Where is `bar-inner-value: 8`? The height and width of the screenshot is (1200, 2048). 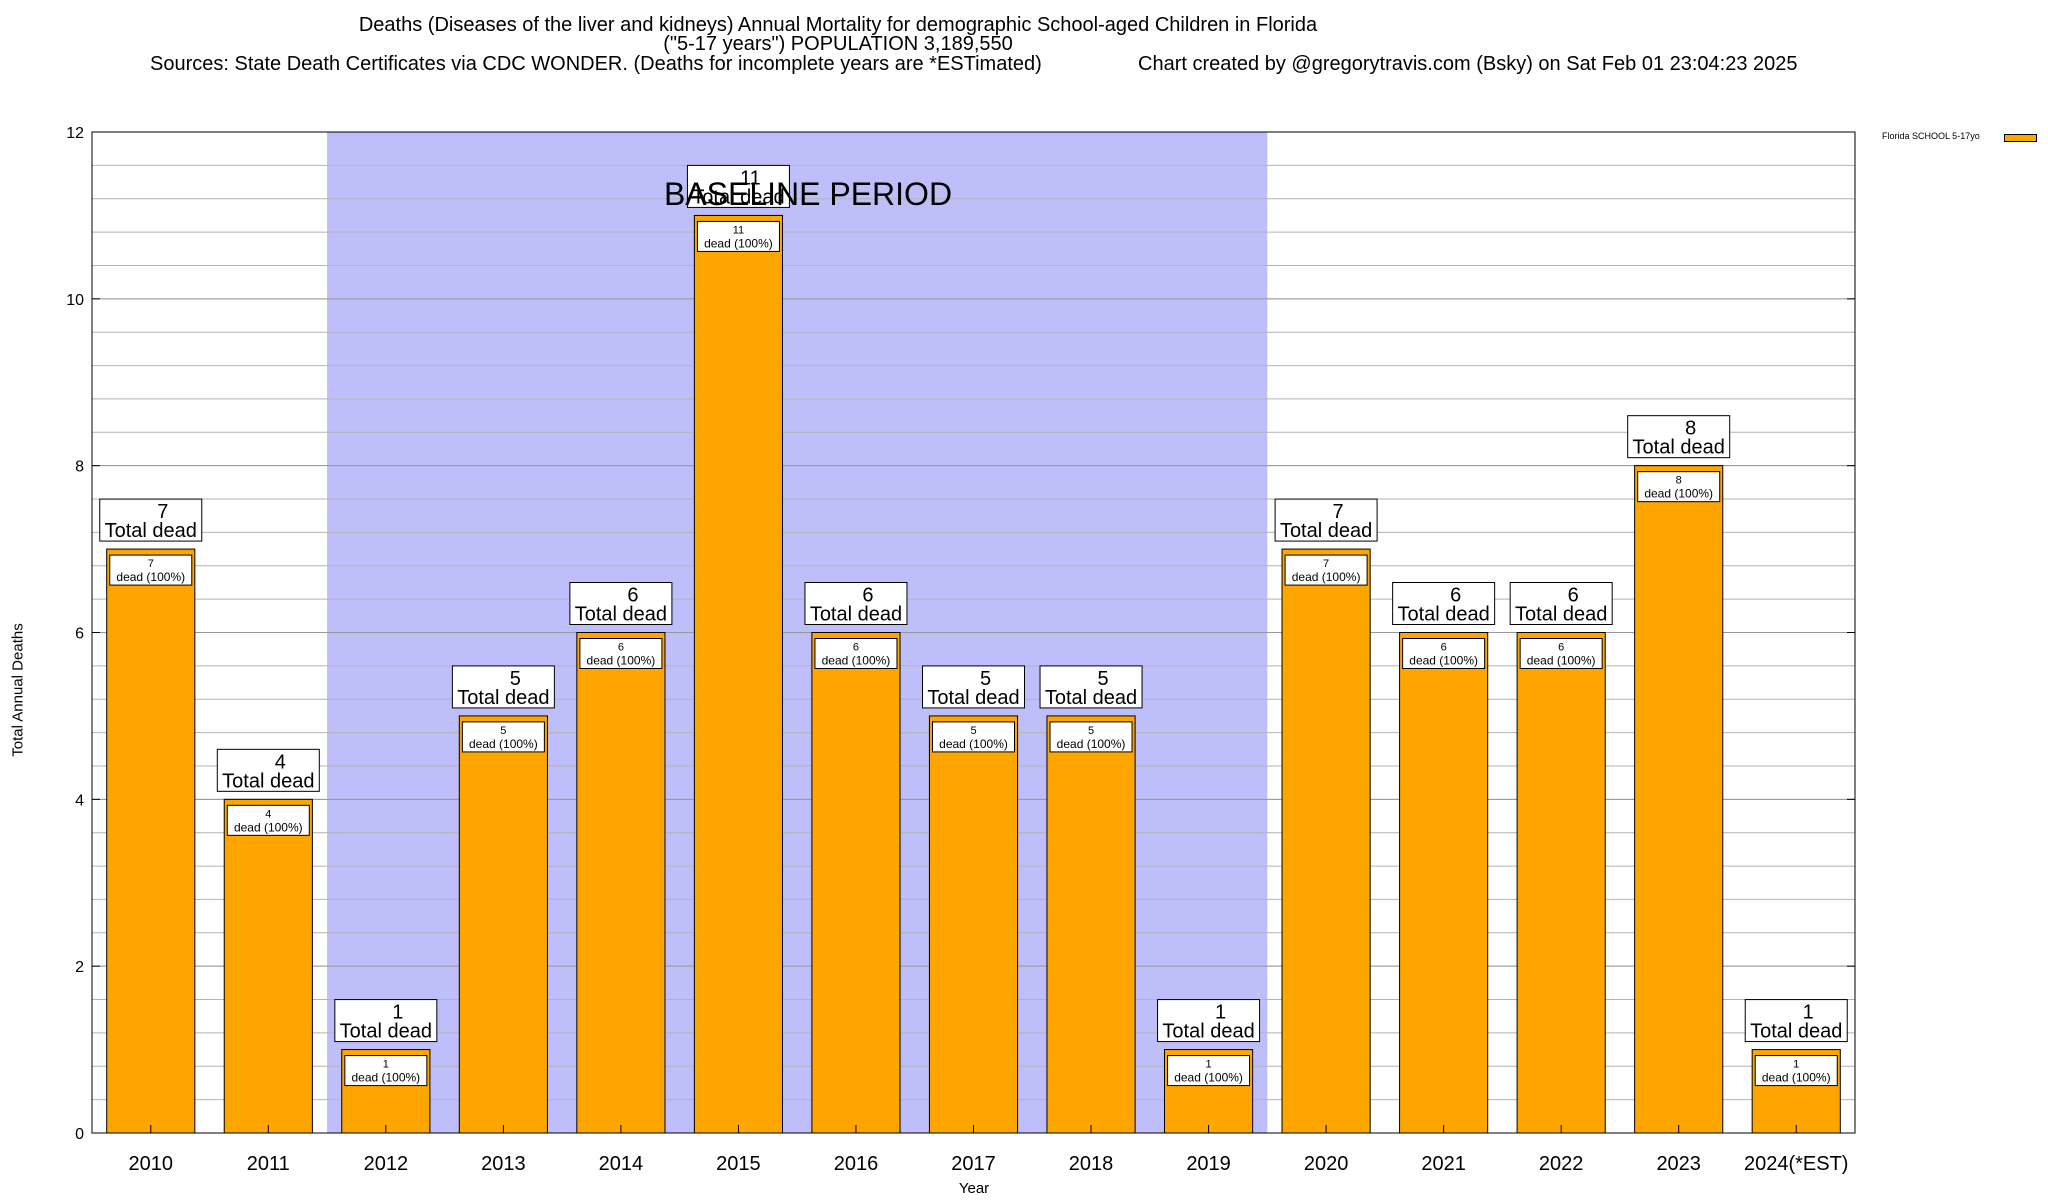 bar-inner-value: 8 is located at coordinates (1679, 481).